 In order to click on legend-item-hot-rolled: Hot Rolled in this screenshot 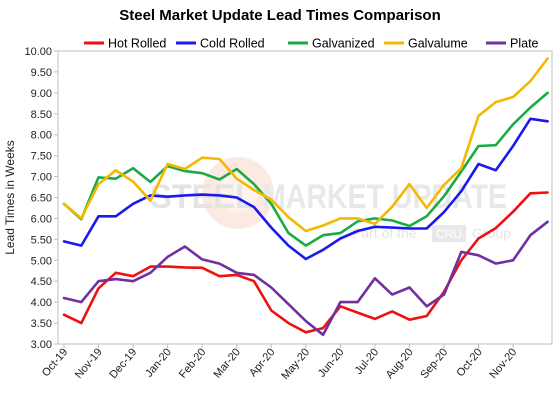, I will do `click(125, 44)`.